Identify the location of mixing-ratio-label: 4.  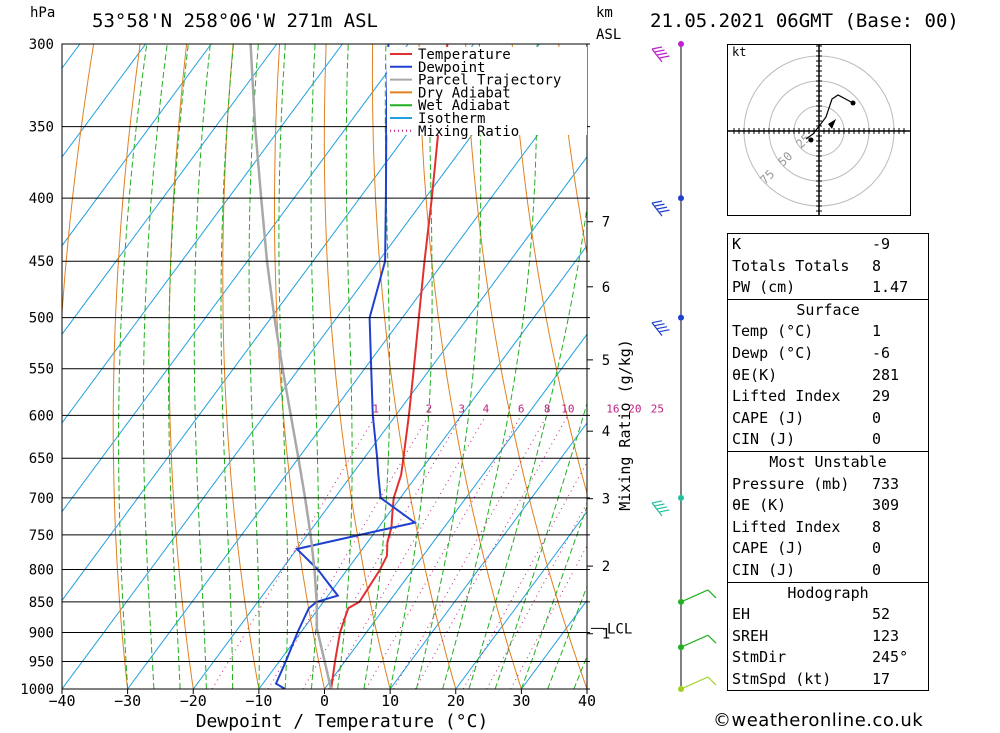
(486, 408).